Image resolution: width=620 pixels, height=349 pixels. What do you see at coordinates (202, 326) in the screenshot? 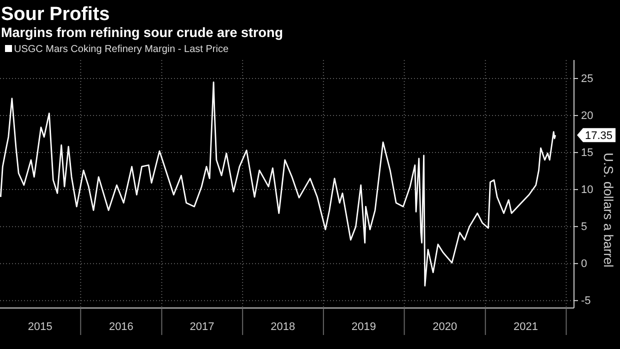
I see `x-tick-label: 2017` at bounding box center [202, 326].